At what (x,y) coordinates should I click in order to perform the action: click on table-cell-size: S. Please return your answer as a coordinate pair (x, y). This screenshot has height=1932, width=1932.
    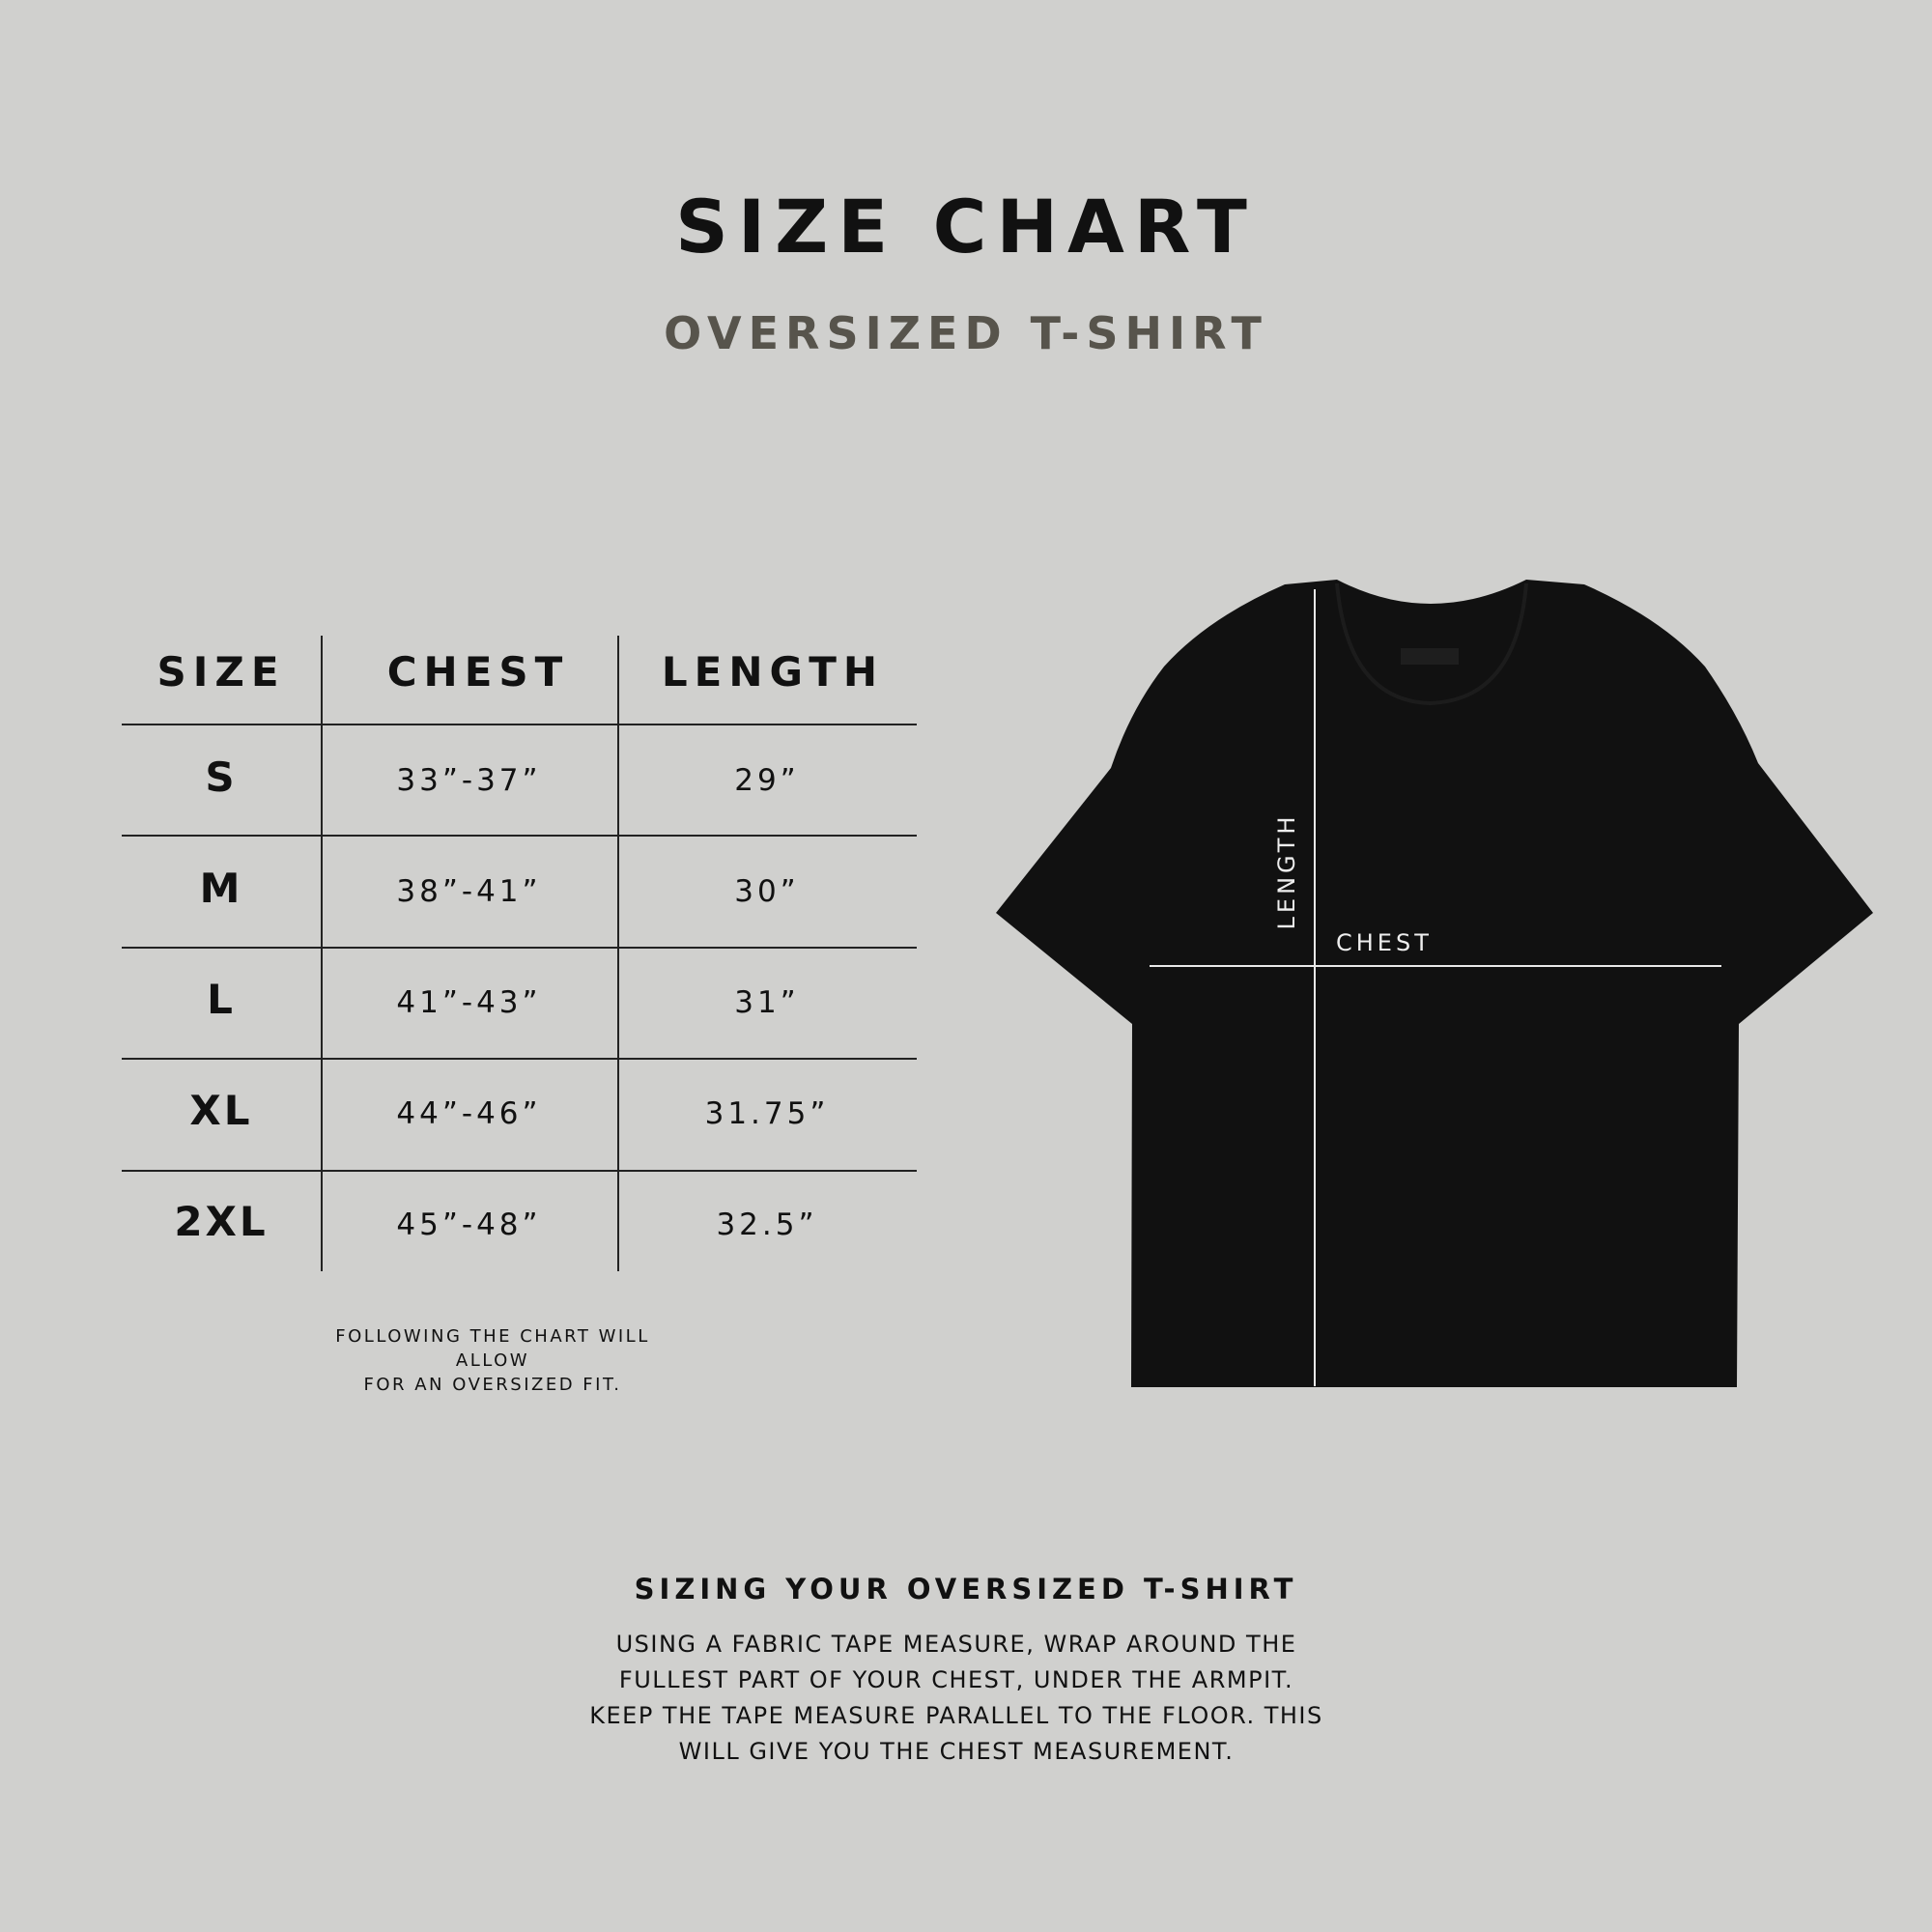
    Looking at the image, I should click on (221, 777).